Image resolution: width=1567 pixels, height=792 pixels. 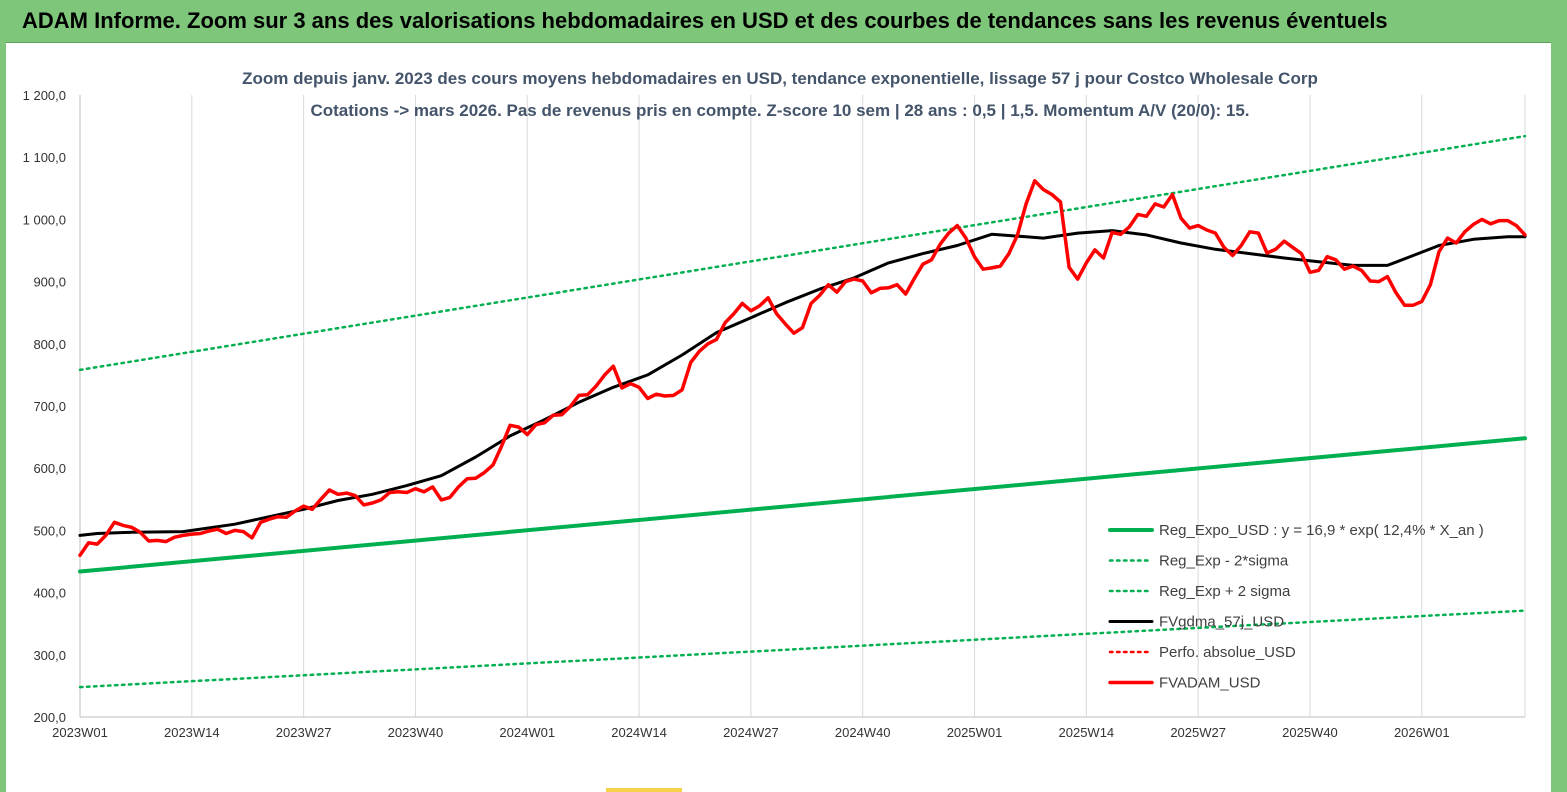 I want to click on x-tick-label: 2025W01, so click(x=975, y=732).